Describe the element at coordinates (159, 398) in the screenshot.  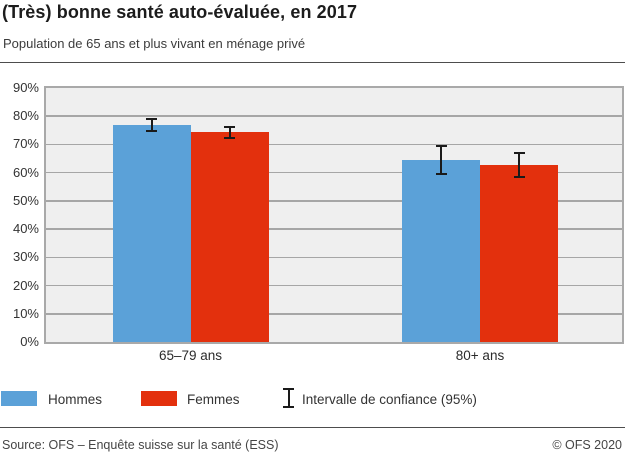
I see `legend-swatch-femmes` at that location.